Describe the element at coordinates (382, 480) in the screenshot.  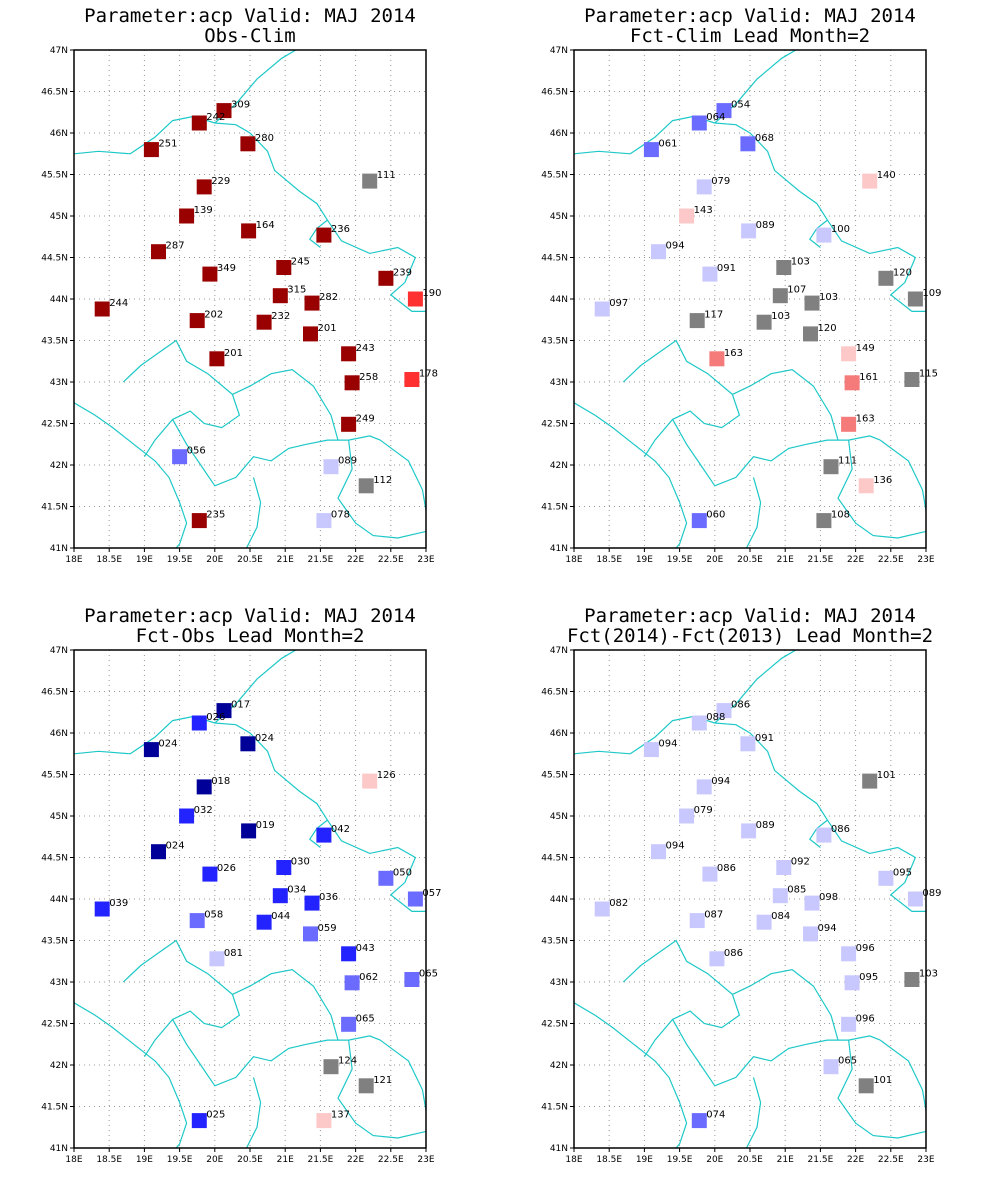
I see `station-value-label: 112` at that location.